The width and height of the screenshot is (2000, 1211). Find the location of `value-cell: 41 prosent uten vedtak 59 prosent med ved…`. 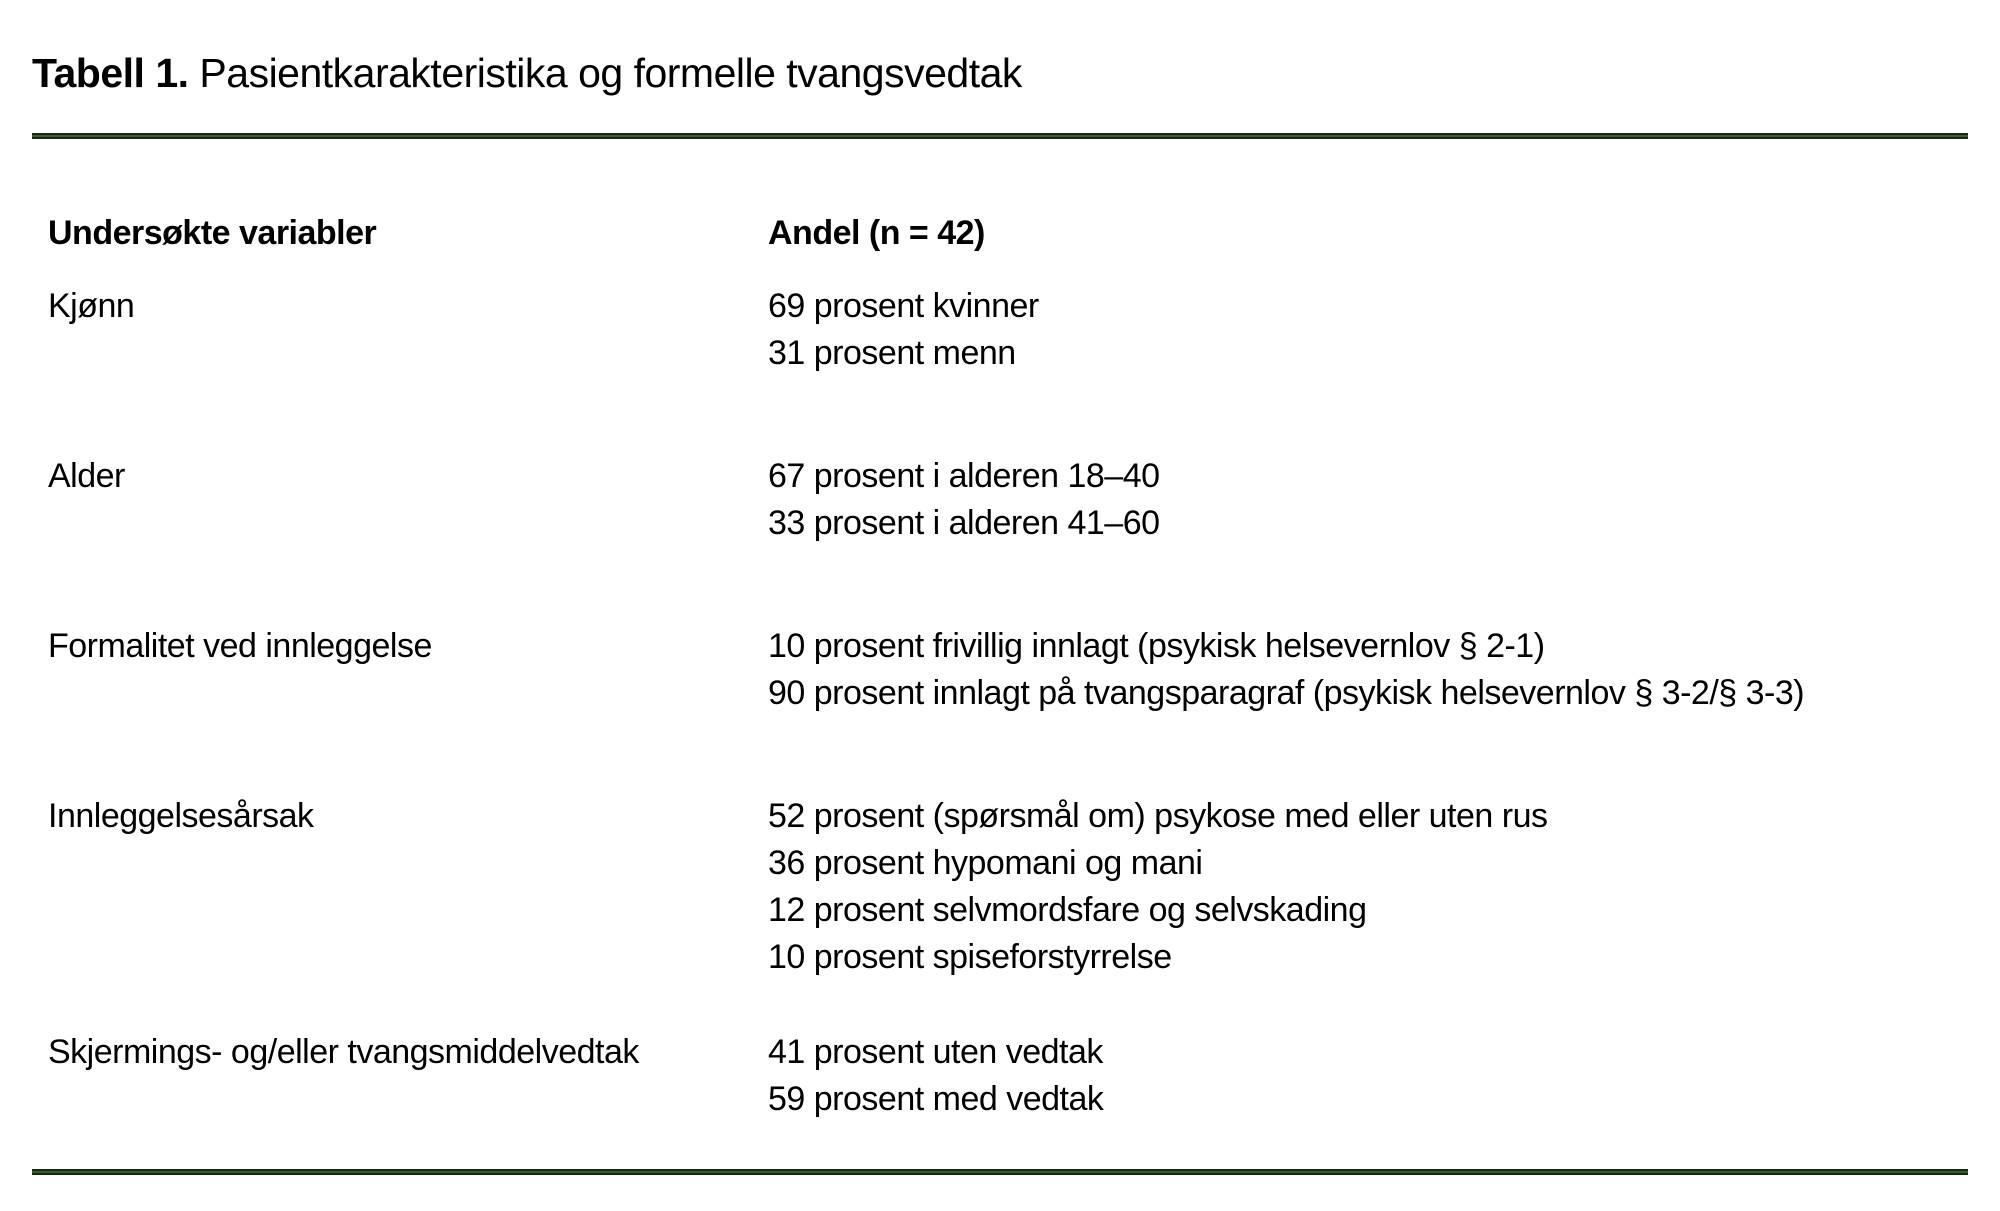

value-cell: 41 prosent uten vedtak 59 prosent med ved… is located at coordinates (1368, 1076).